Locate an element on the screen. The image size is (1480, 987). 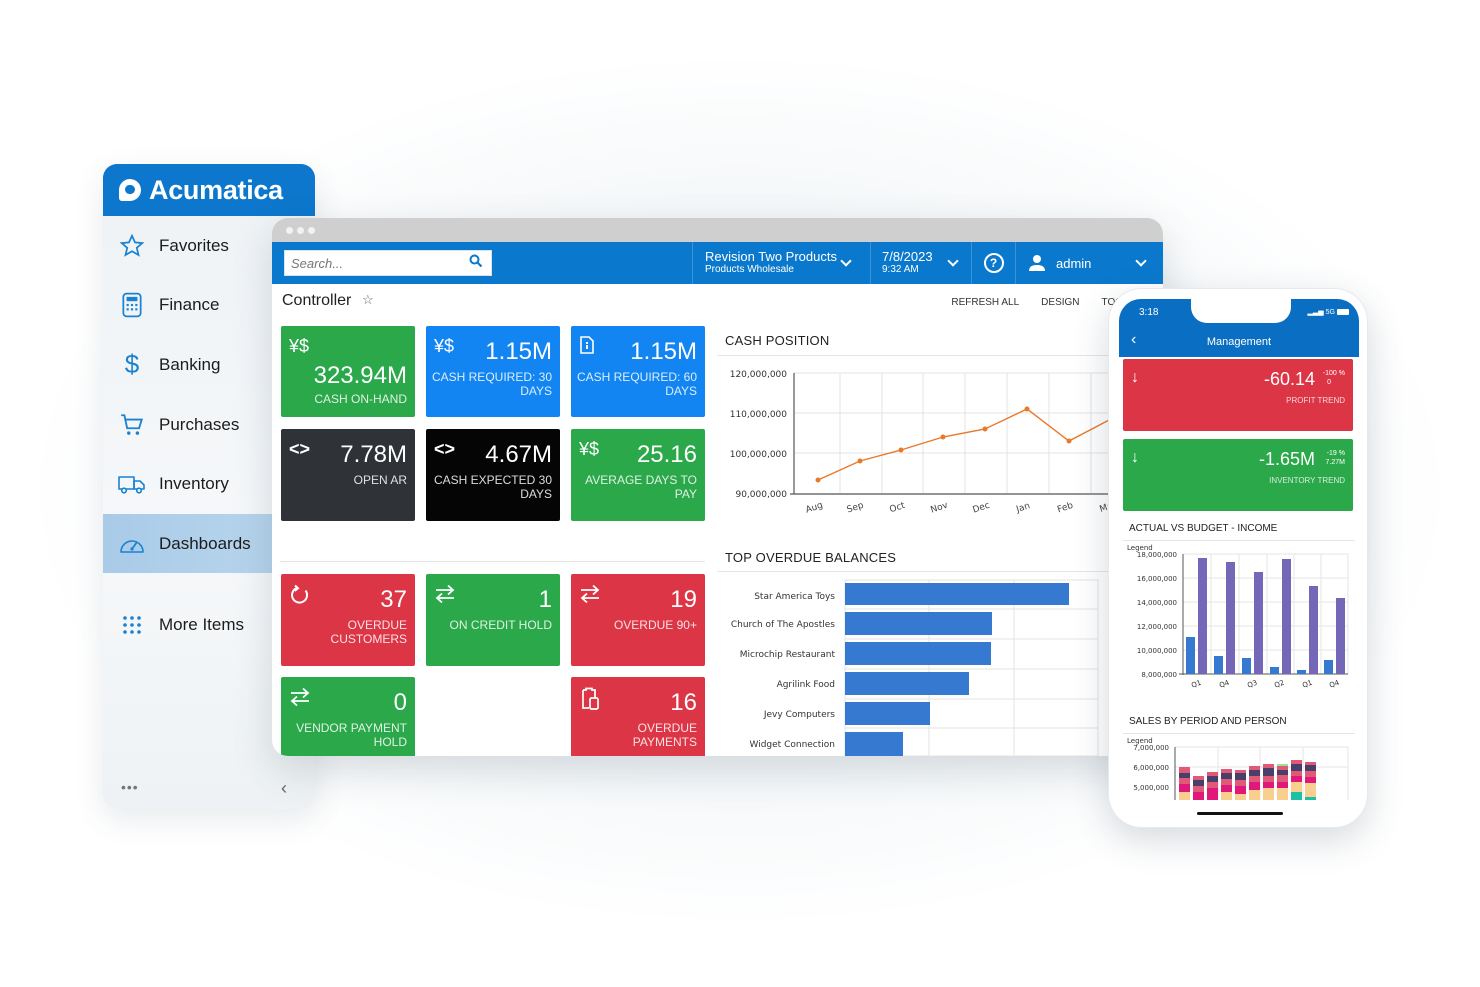
sidebar-item-favorites: Favorites is located at coordinates (188, 245).